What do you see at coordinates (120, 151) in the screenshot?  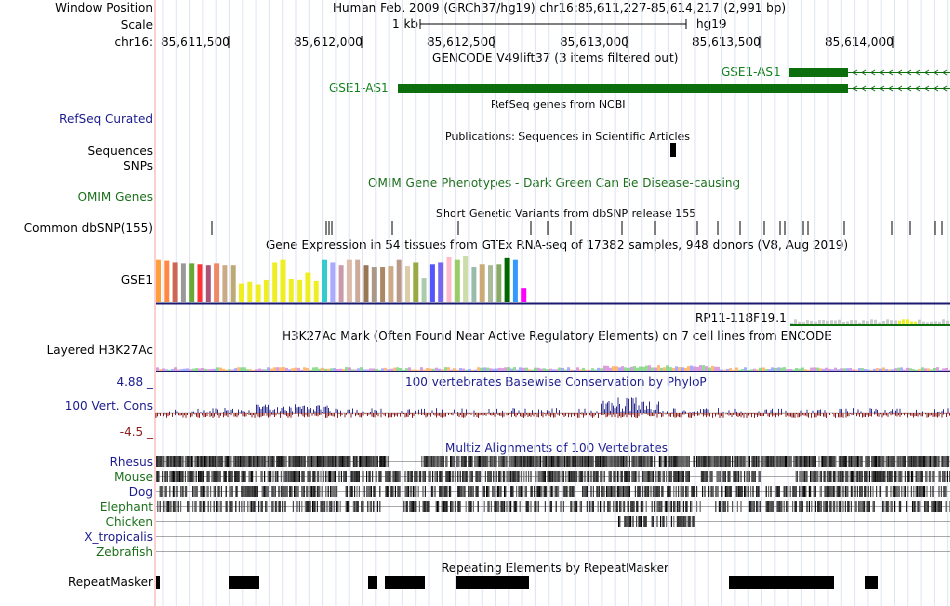 I see `sequences-track-label: Sequences` at bounding box center [120, 151].